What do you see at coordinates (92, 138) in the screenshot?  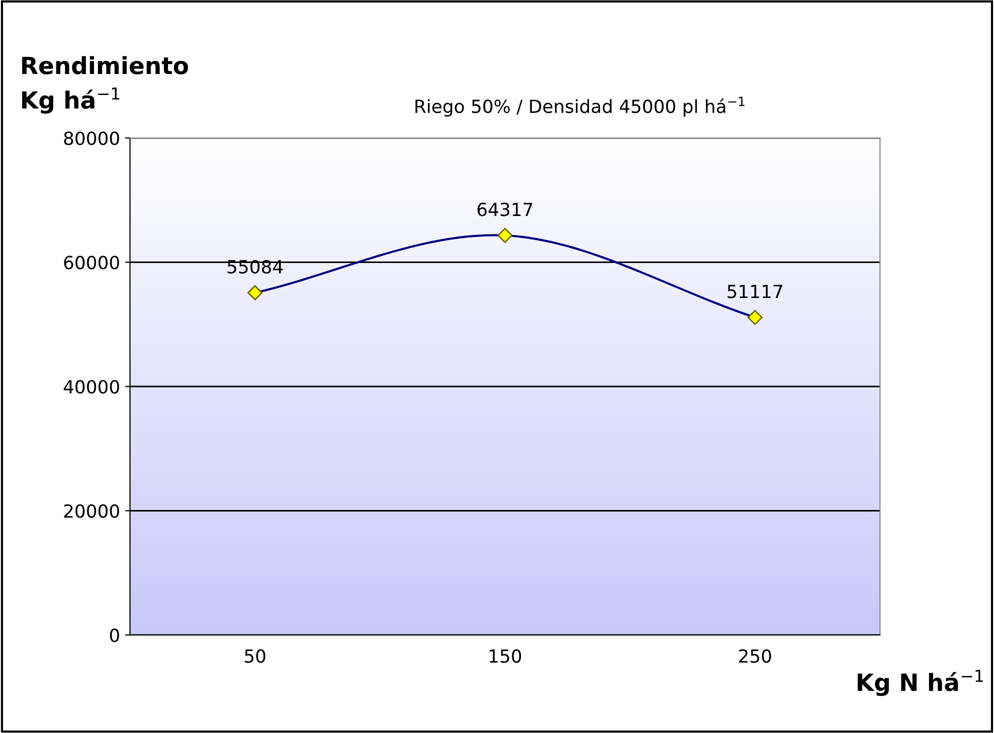 I see `y-tick-label: 80000` at bounding box center [92, 138].